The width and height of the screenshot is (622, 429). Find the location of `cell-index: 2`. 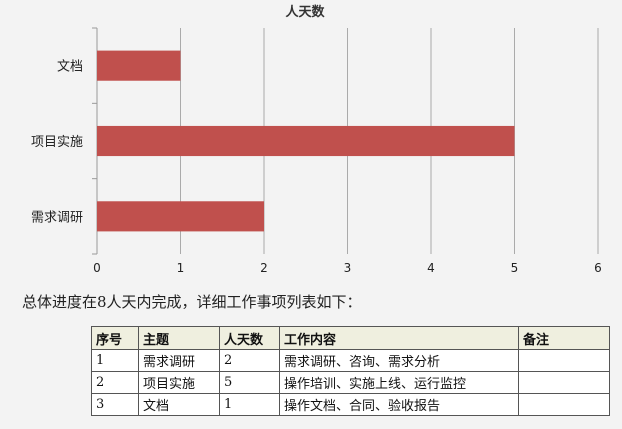

cell-index: 2 is located at coordinates (115, 382).